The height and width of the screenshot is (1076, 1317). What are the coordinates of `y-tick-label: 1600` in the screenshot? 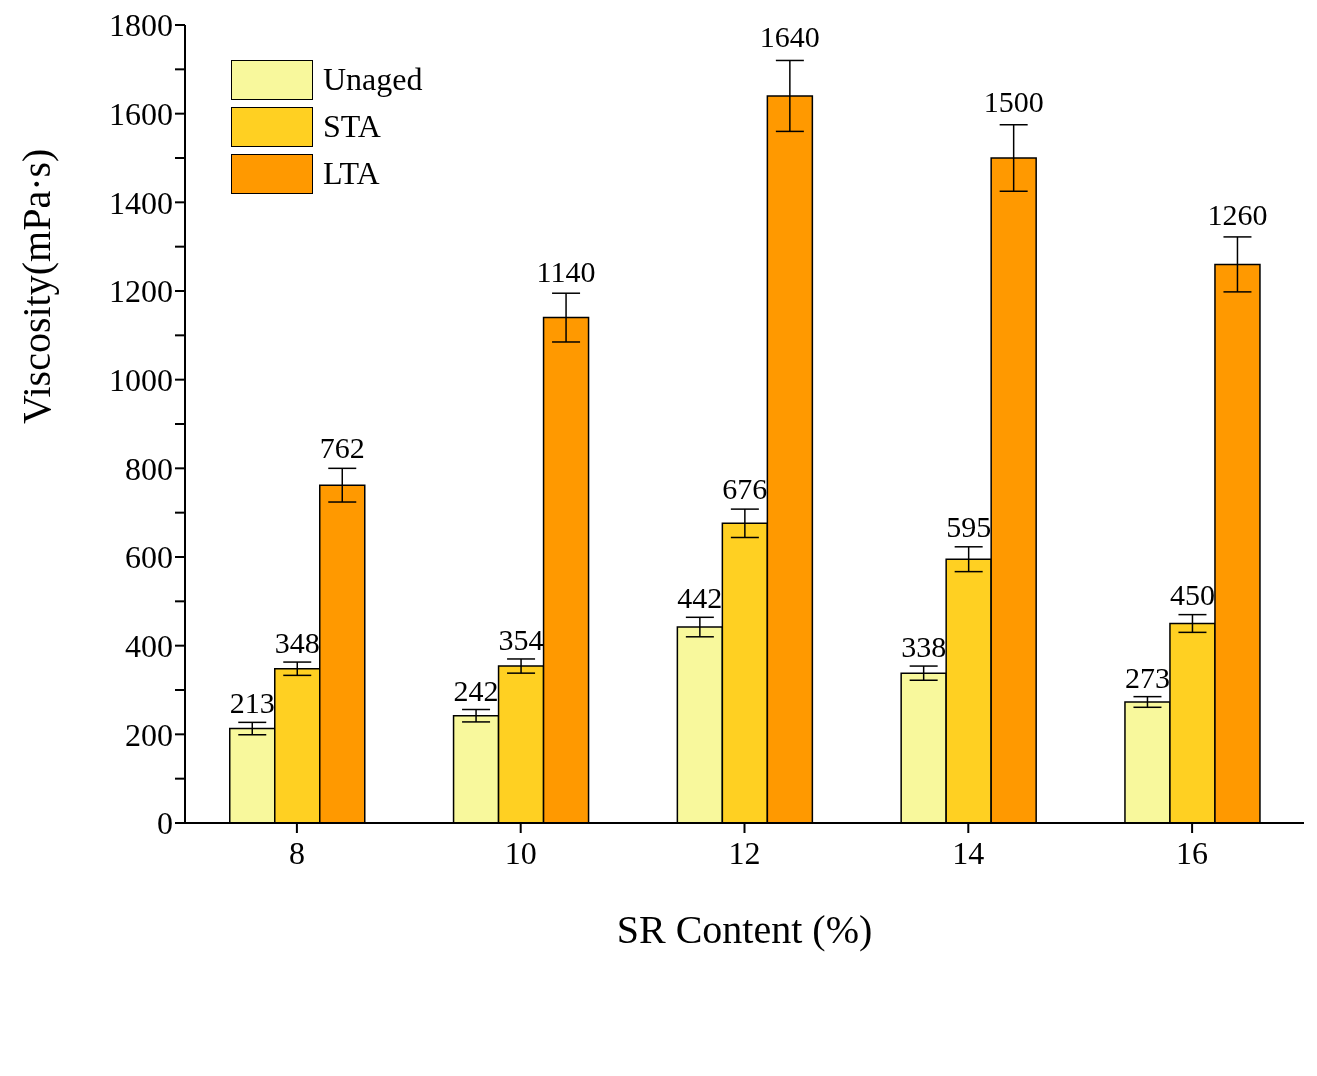 It's located at (141, 114).